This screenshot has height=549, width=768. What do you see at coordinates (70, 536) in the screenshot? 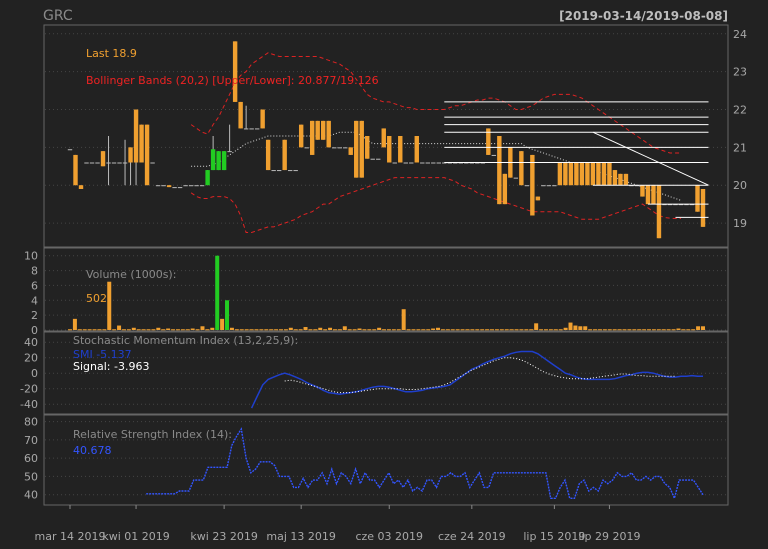
I see `x-tick-label: mar 14 2019` at bounding box center [70, 536].